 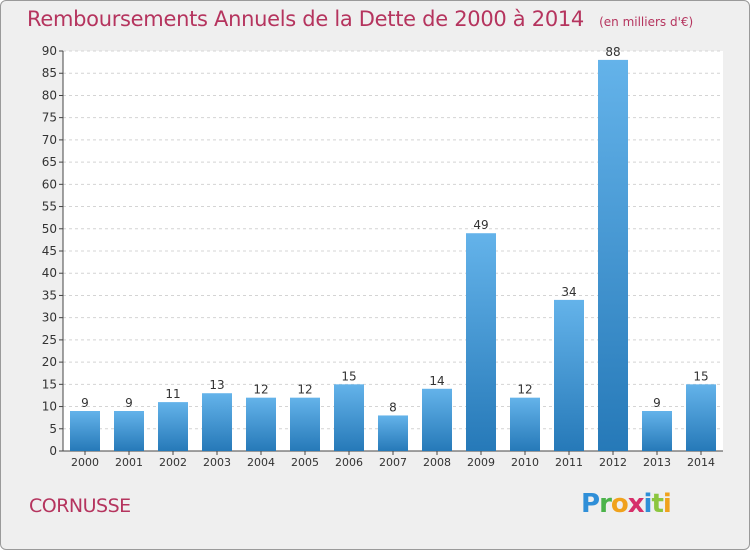 I want to click on y-tick-label: 15, so click(x=49, y=384).